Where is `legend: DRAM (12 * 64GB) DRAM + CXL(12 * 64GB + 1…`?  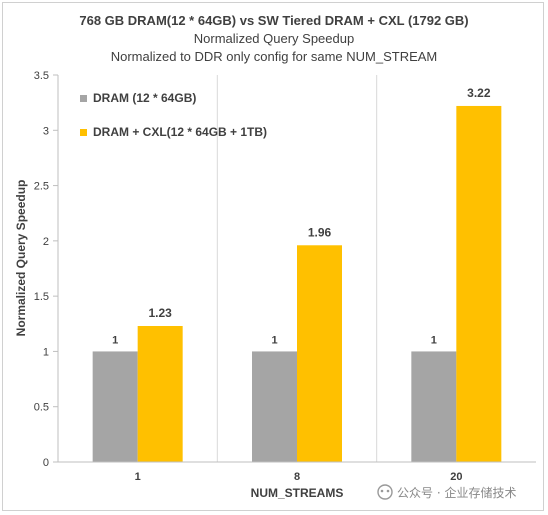 legend: DRAM (12 * 64GB) DRAM + CXL(12 * 64GB + 1… is located at coordinates (173, 115).